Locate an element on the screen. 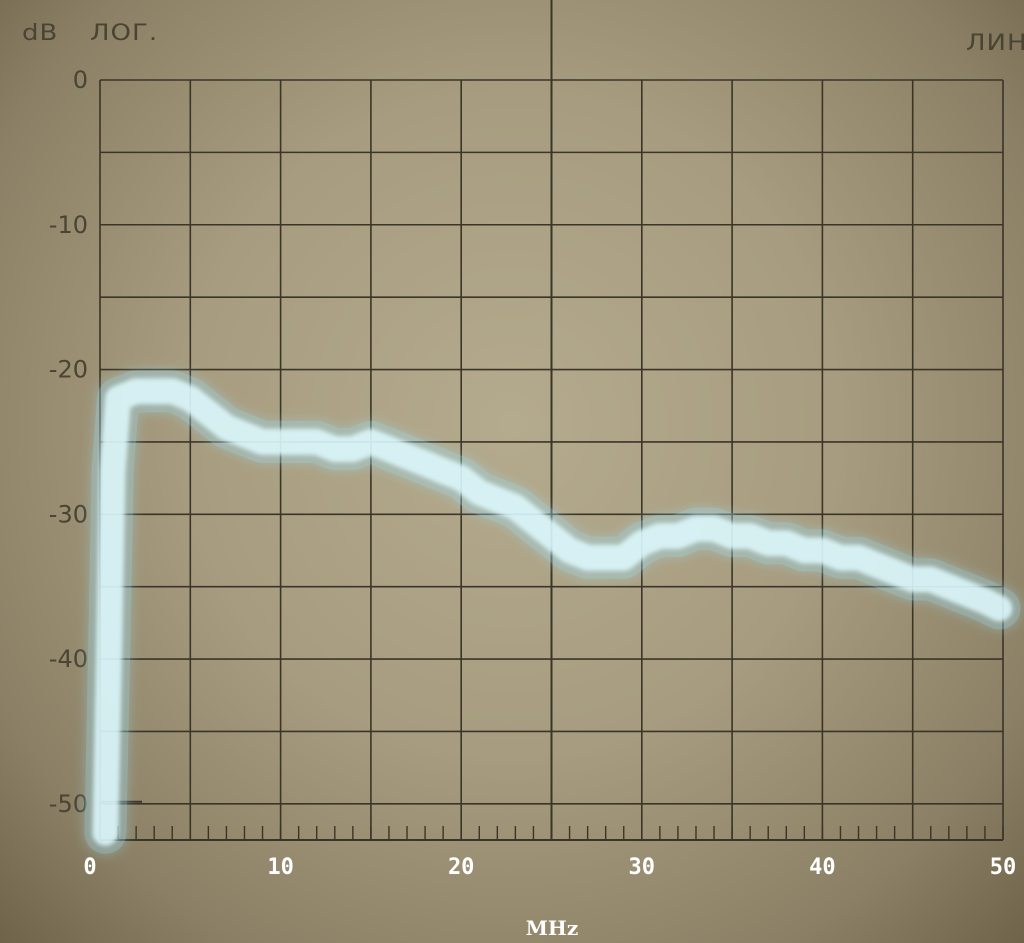 This screenshot has width=1024, height=943. x-tick-label: 50 is located at coordinates (1003, 867).